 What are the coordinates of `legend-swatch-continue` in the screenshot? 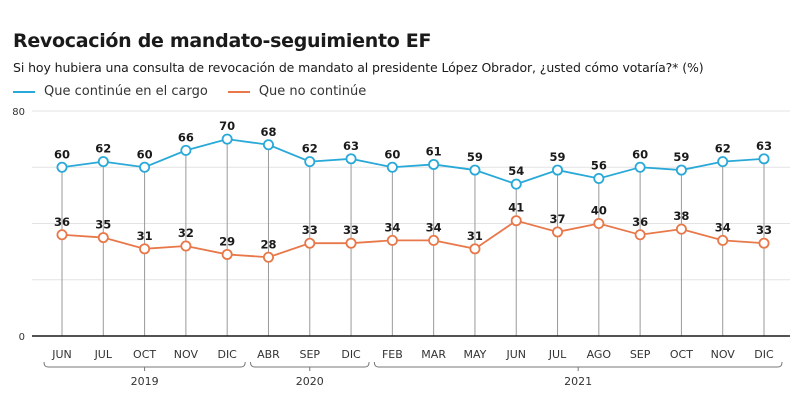 It's located at (24, 91).